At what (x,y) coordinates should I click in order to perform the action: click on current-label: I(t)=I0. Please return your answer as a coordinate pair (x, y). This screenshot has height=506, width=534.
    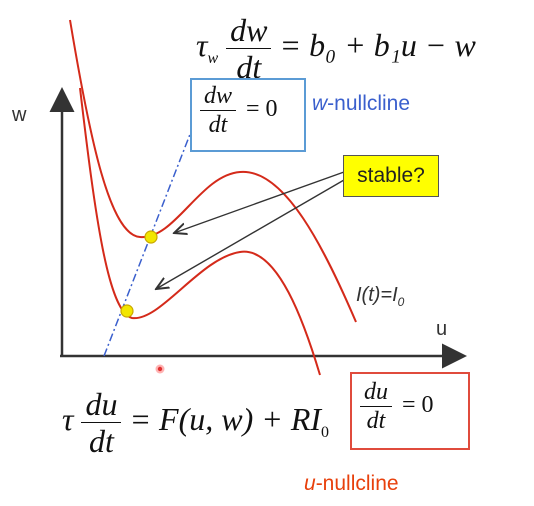
    Looking at the image, I should click on (380, 296).